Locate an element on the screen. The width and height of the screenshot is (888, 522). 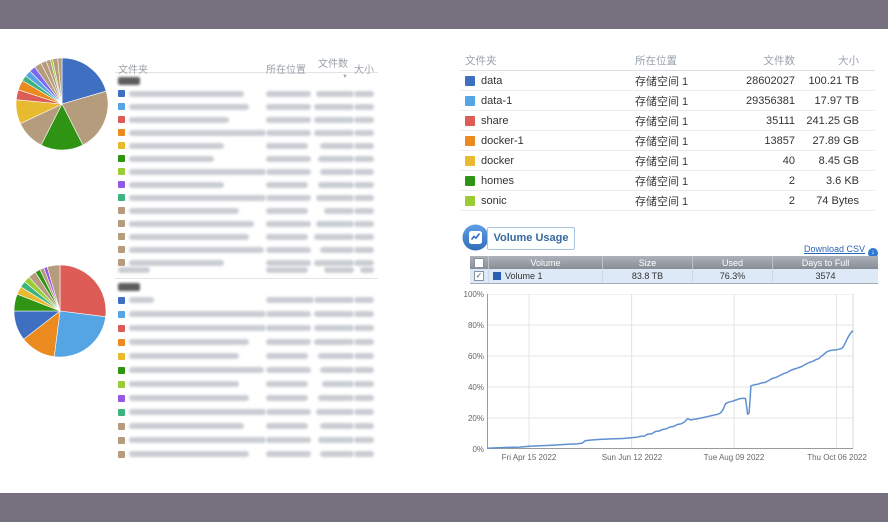
folder-name: docker is located at coordinates (498, 160).